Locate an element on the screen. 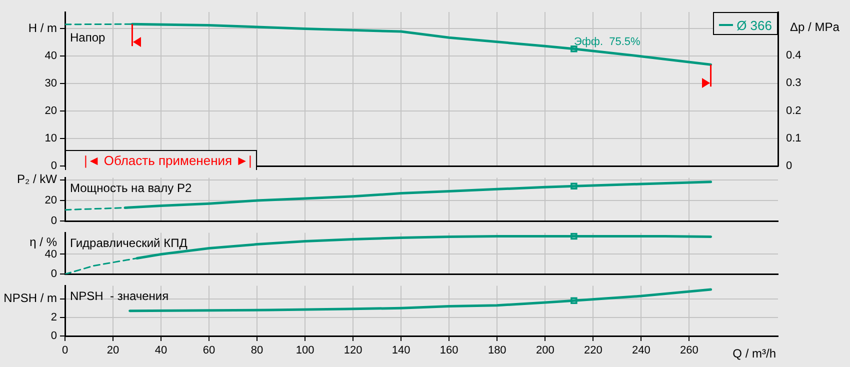  y-axis-title: NPSH / m is located at coordinates (30, 298).